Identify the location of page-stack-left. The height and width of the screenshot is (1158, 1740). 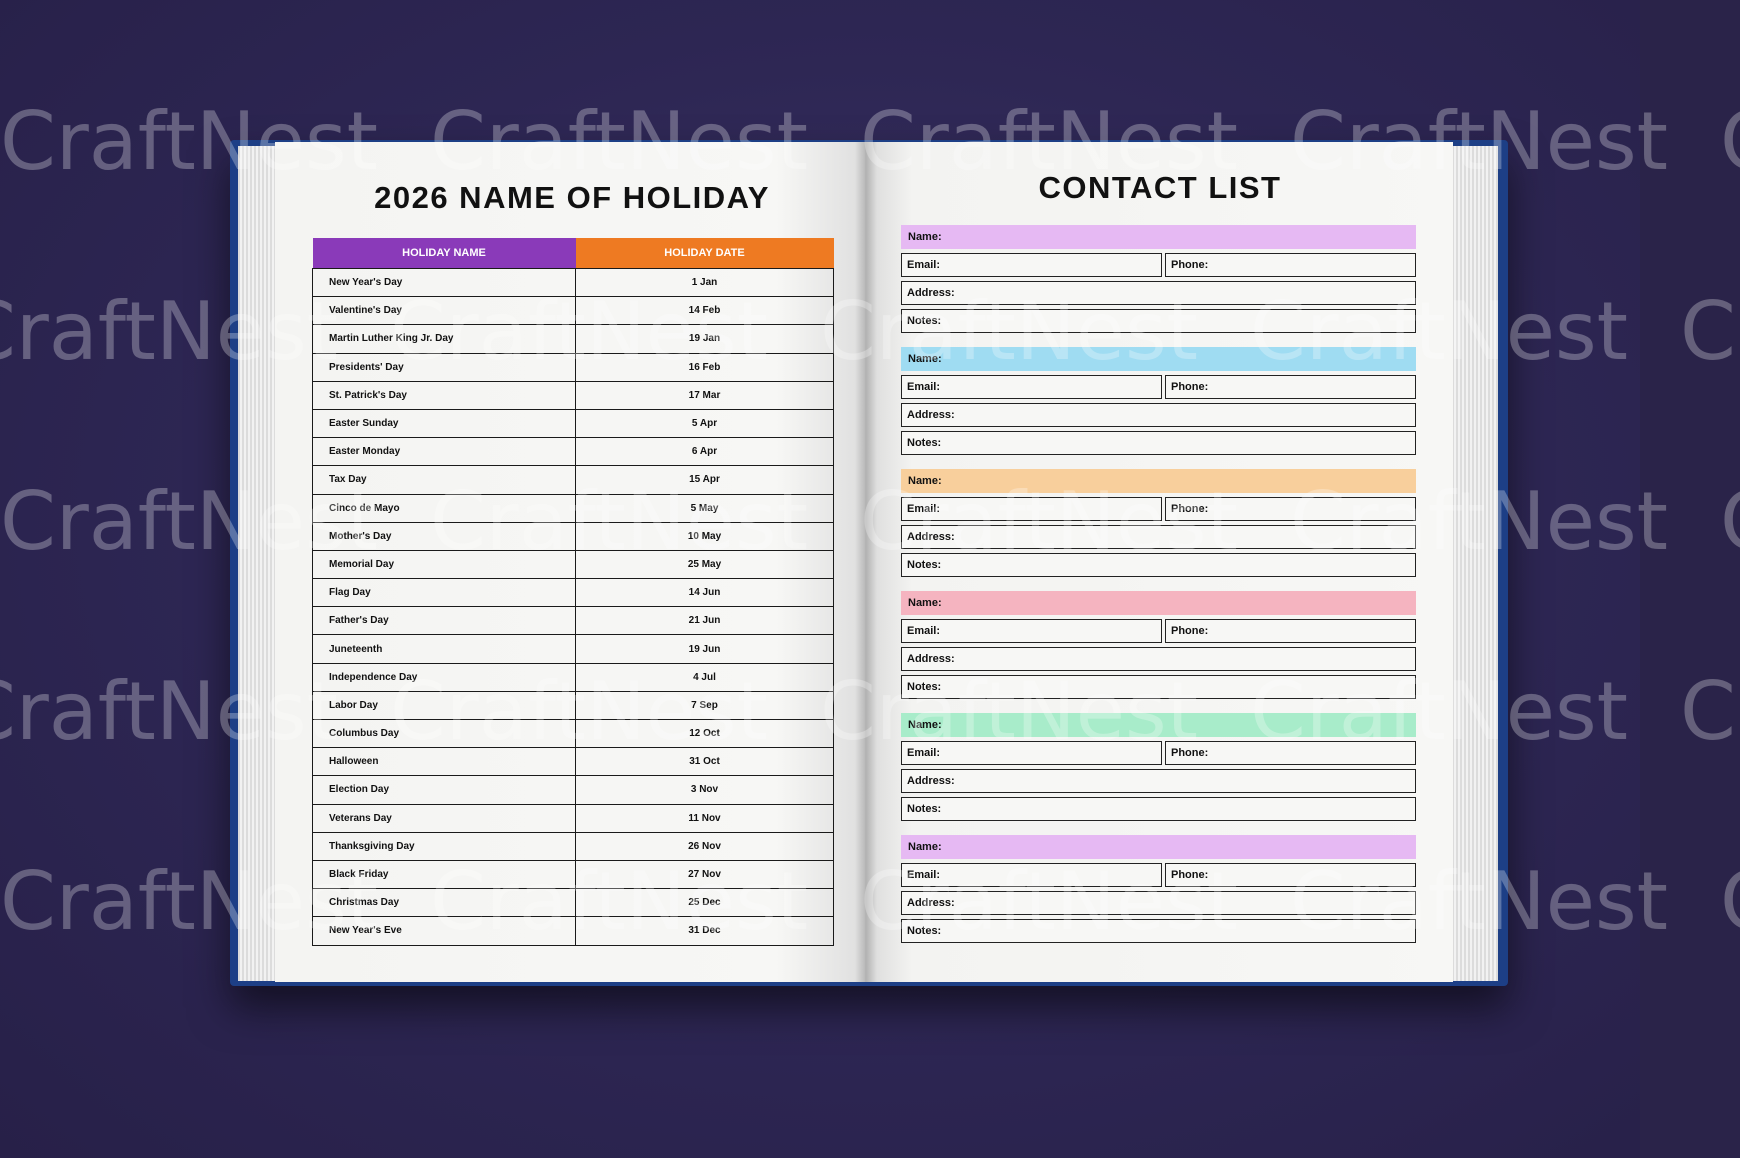
(258, 563).